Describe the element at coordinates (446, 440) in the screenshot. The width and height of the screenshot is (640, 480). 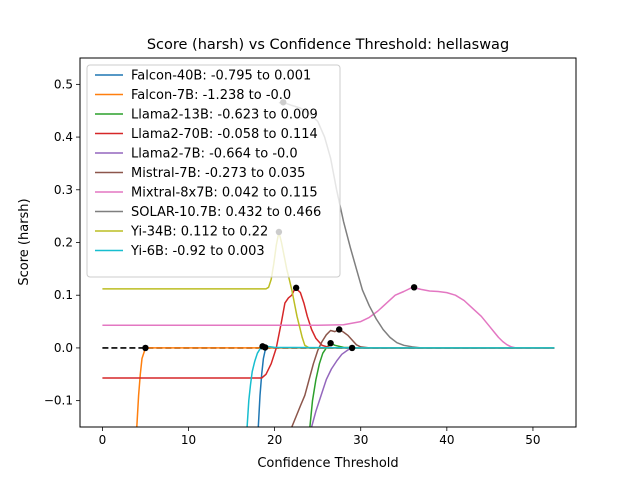
I see `x-tick-label: 40` at that location.